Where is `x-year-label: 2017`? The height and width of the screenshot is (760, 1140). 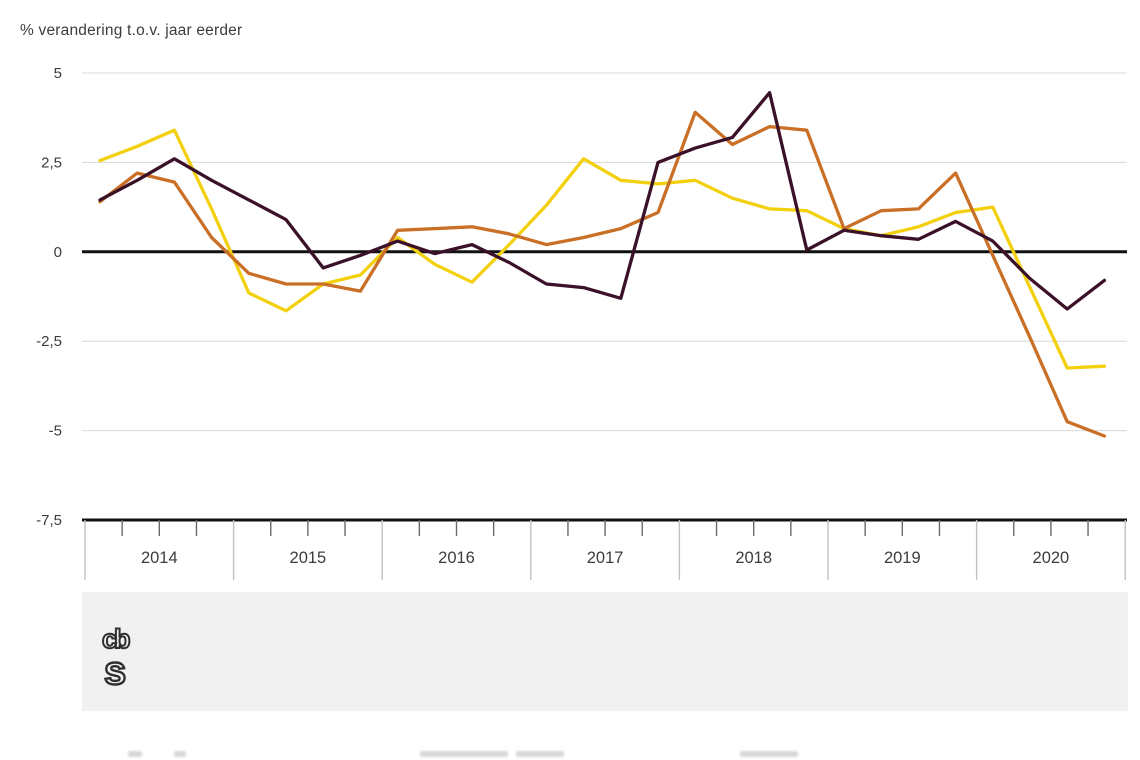
x-year-label: 2017 is located at coordinates (605, 558).